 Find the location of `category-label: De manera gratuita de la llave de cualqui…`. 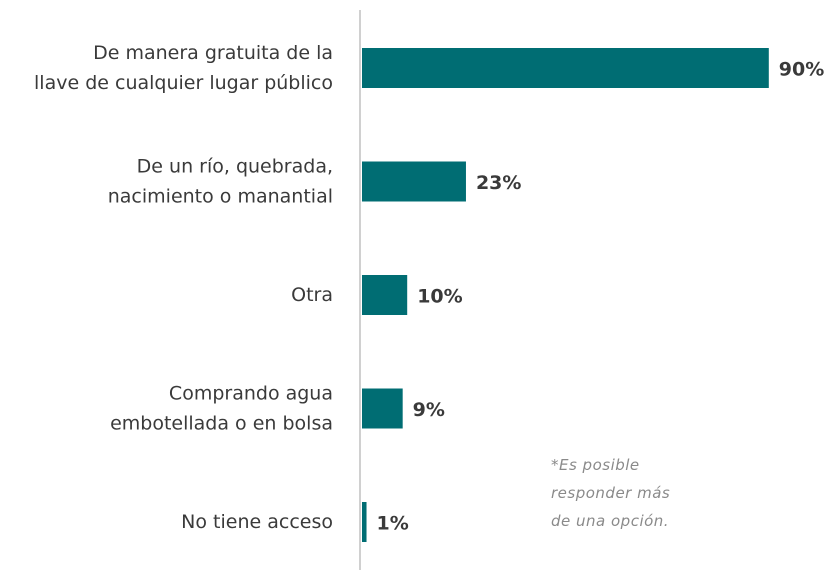

category-label: De manera gratuita de la llave de cualqui… is located at coordinates (183, 68).